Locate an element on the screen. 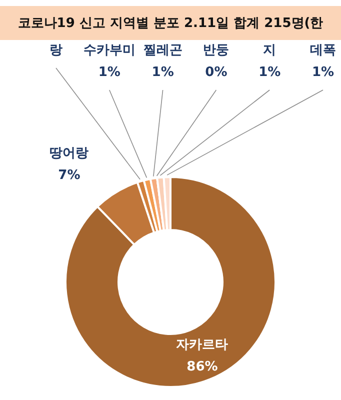  slice-label: 데폭 is located at coordinates (323, 50).